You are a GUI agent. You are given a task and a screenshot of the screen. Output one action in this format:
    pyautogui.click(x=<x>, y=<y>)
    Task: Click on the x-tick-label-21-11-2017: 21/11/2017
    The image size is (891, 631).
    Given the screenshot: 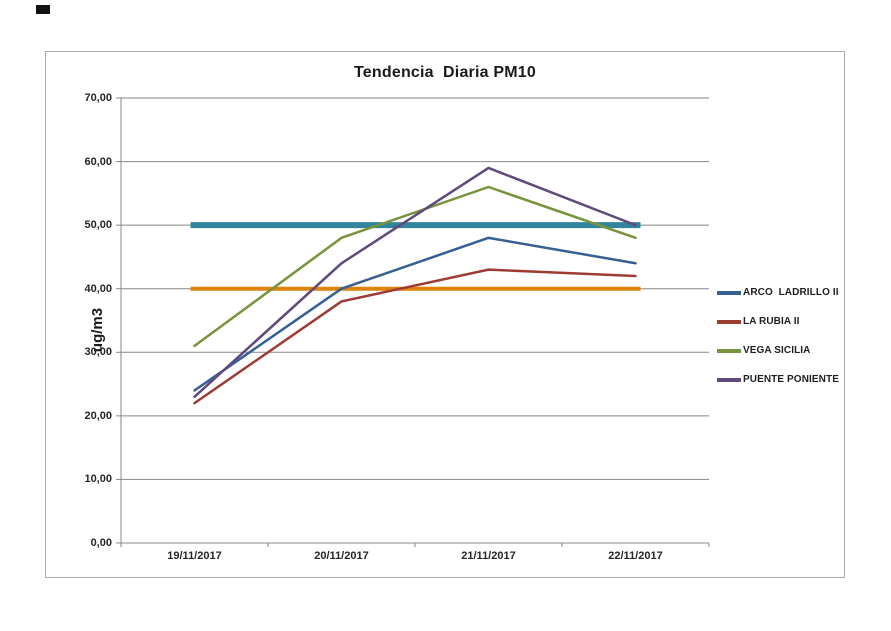 What is the action you would take?
    pyautogui.click(x=488, y=556)
    